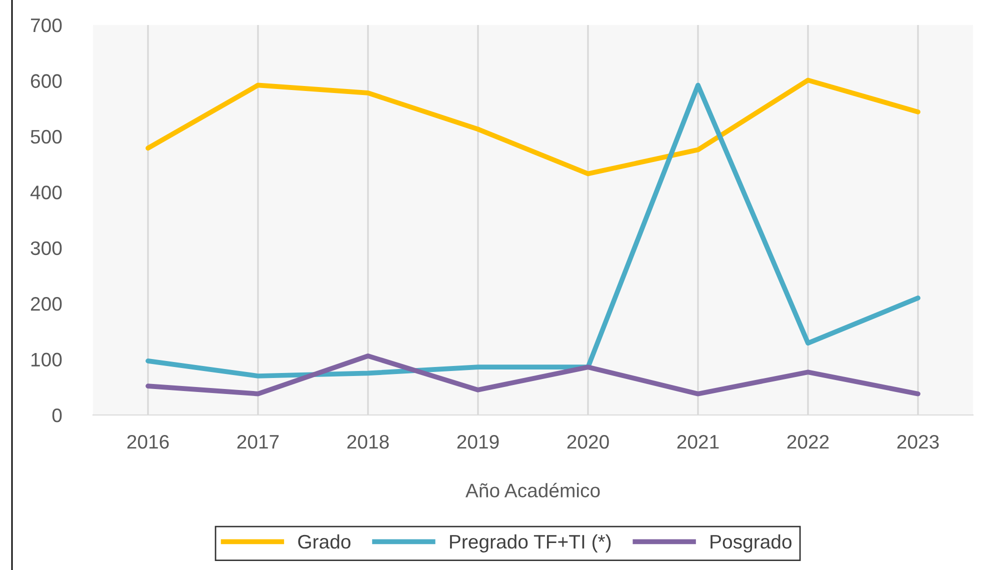  What do you see at coordinates (324, 541) in the screenshot?
I see `legend-label: Grado` at bounding box center [324, 541].